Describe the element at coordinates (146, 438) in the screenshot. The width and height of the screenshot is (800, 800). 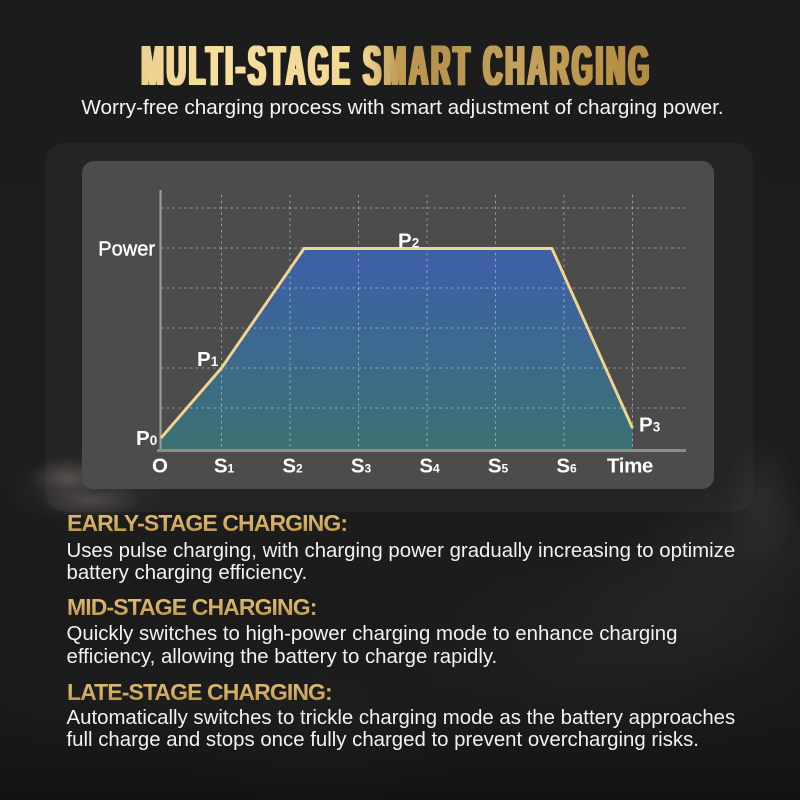
I see `svg-text: P0` at that location.